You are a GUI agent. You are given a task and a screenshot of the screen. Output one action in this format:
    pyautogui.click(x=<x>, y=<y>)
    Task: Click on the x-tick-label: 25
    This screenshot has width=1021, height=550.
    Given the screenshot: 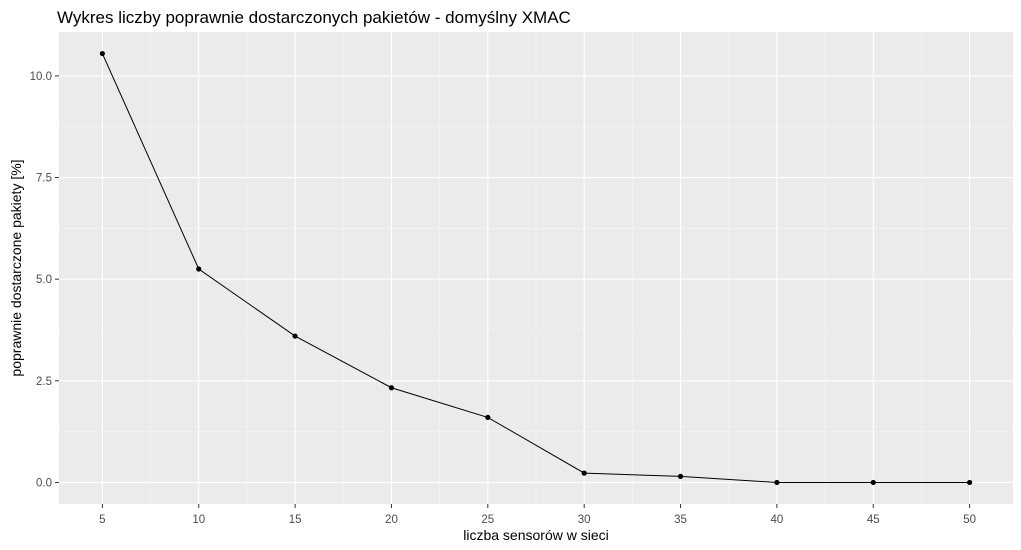 What is the action you would take?
    pyautogui.click(x=487, y=520)
    